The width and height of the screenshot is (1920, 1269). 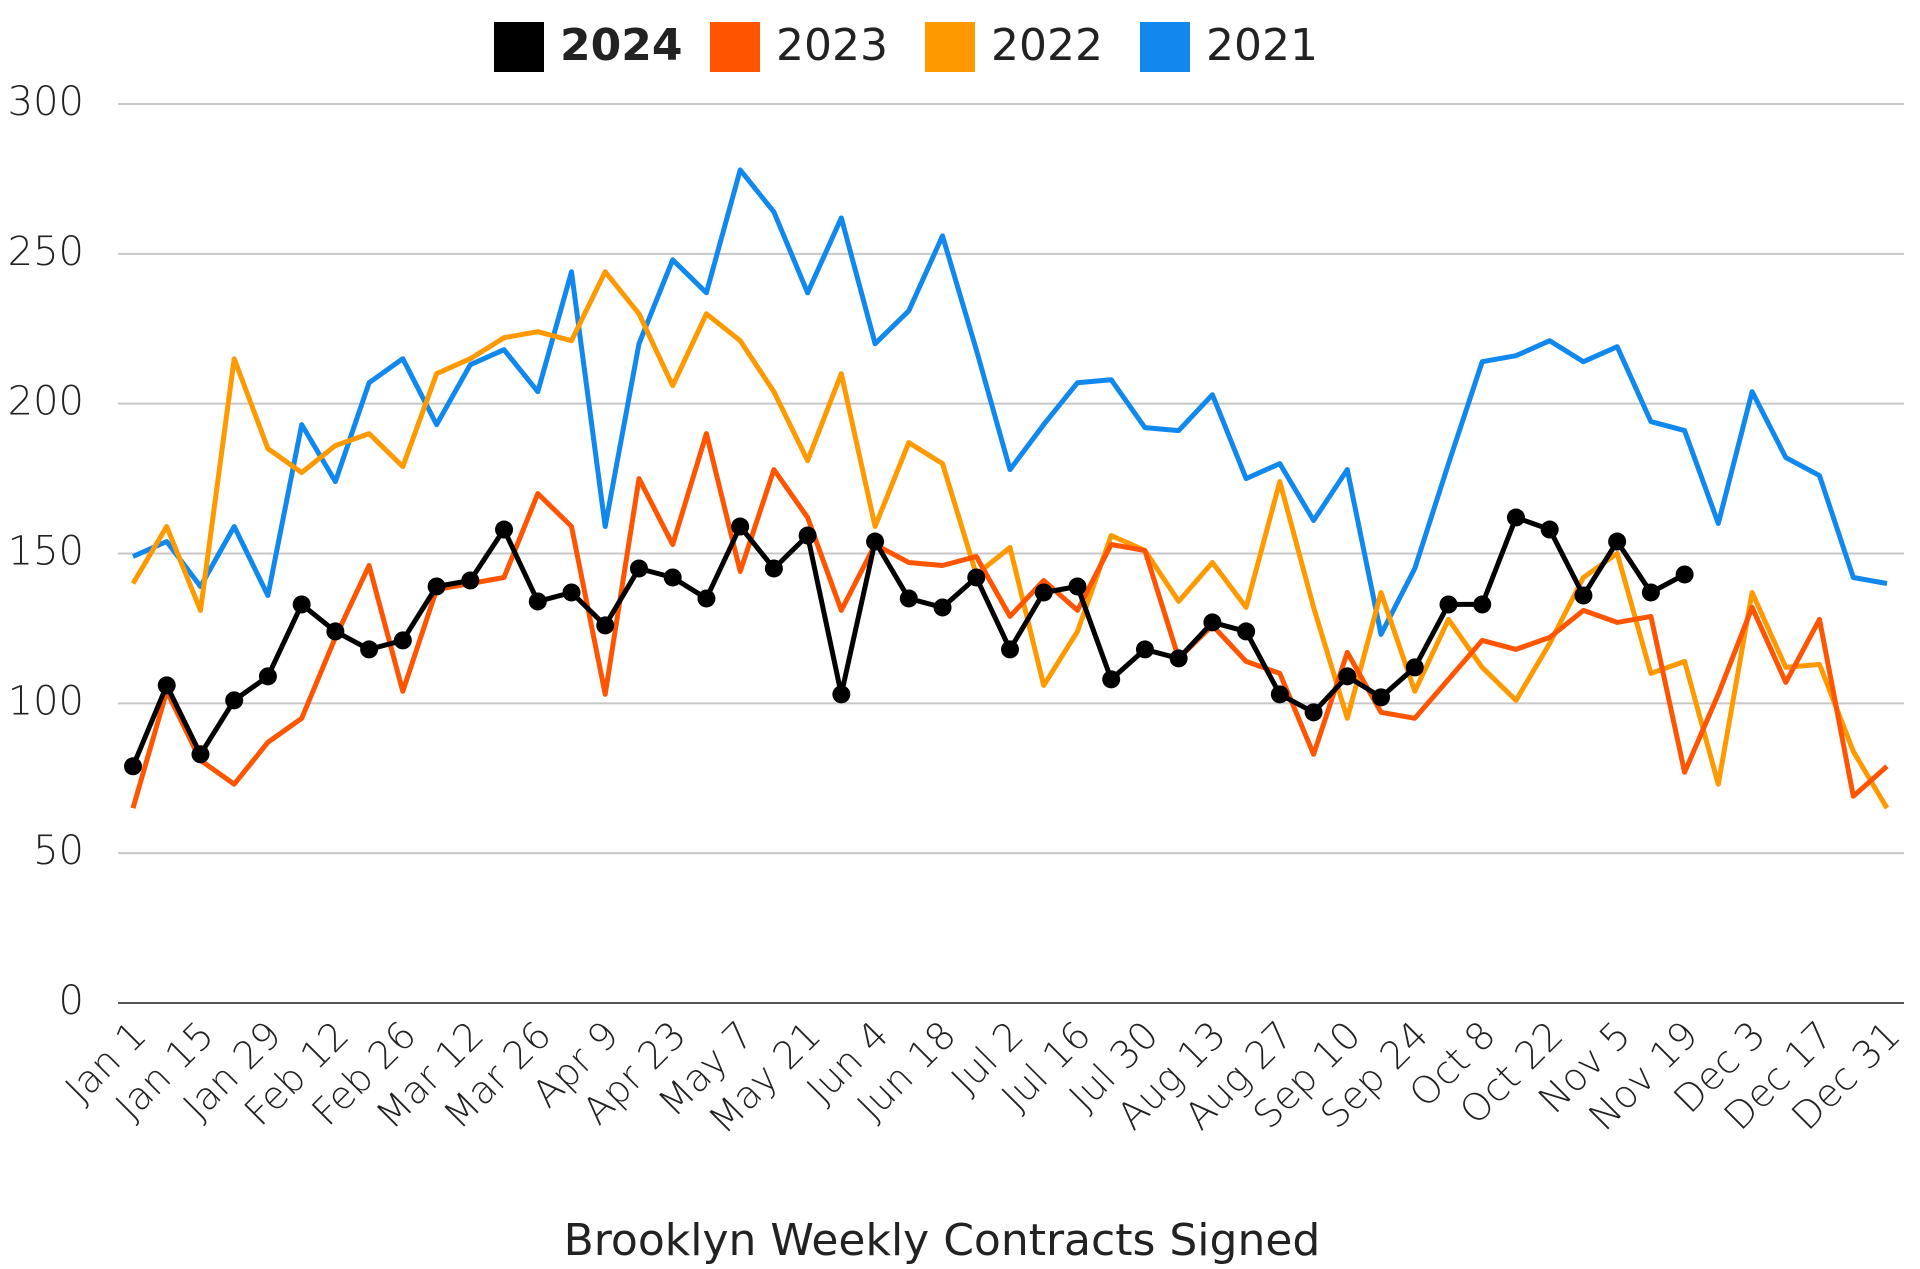 What do you see at coordinates (832, 45) in the screenshot?
I see `legend-label: 2023` at bounding box center [832, 45].